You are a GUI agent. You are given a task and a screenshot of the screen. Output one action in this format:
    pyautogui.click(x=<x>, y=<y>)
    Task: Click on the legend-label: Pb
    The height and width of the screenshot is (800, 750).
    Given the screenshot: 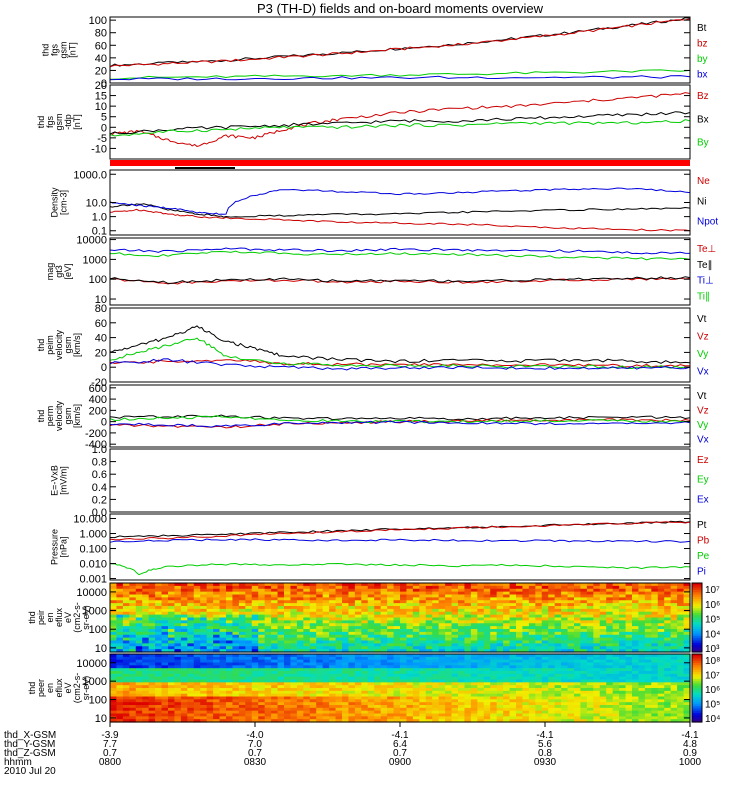 What is the action you would take?
    pyautogui.click(x=703, y=541)
    